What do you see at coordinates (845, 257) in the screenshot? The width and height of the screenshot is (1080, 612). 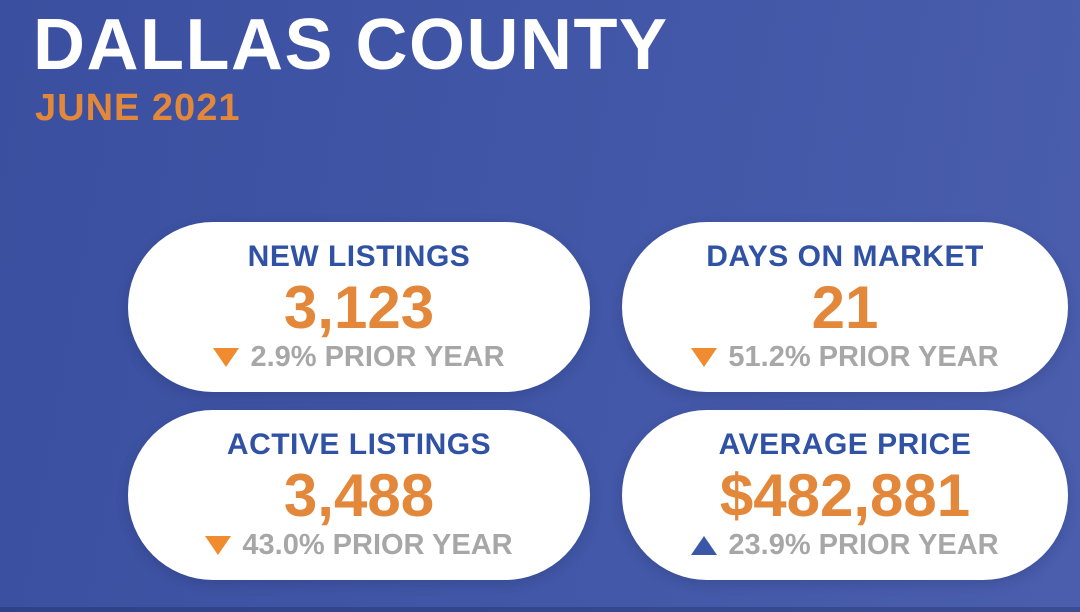 I see `stat-label: DAYS ON MARKET` at bounding box center [845, 257].